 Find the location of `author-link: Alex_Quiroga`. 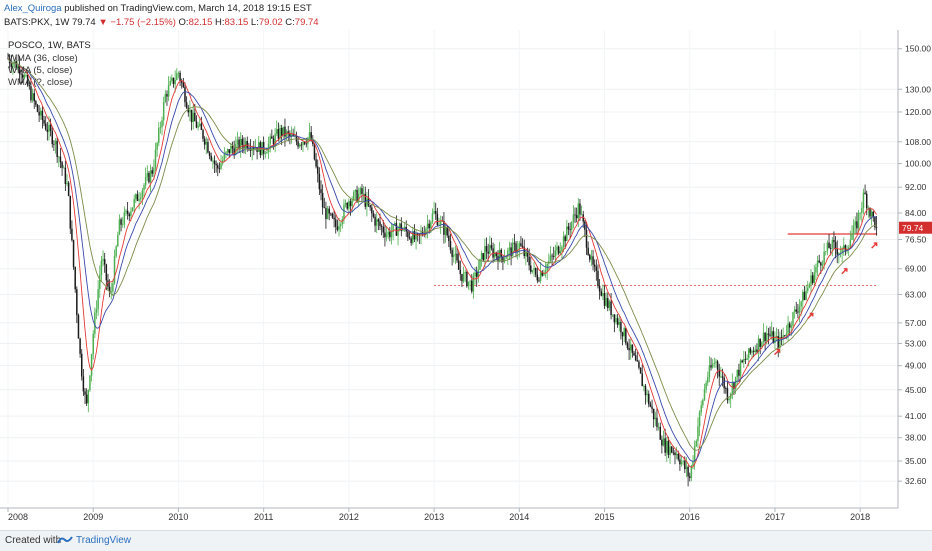

author-link: Alex_Quiroga is located at coordinates (33, 8).